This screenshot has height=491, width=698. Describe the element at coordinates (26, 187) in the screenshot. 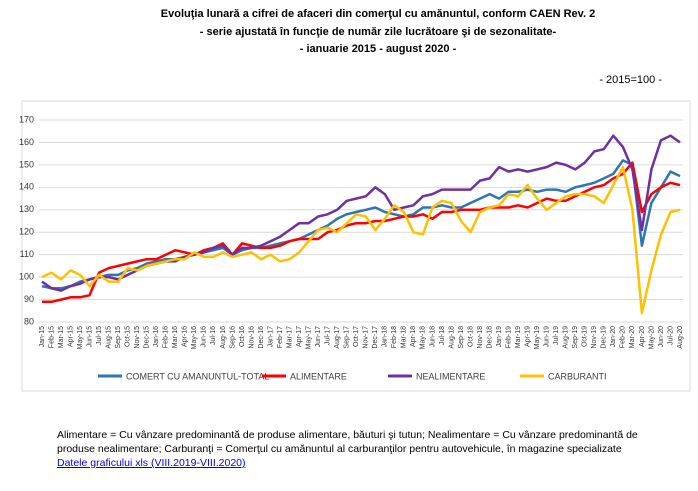

I see `y-tick-label: 140` at that location.